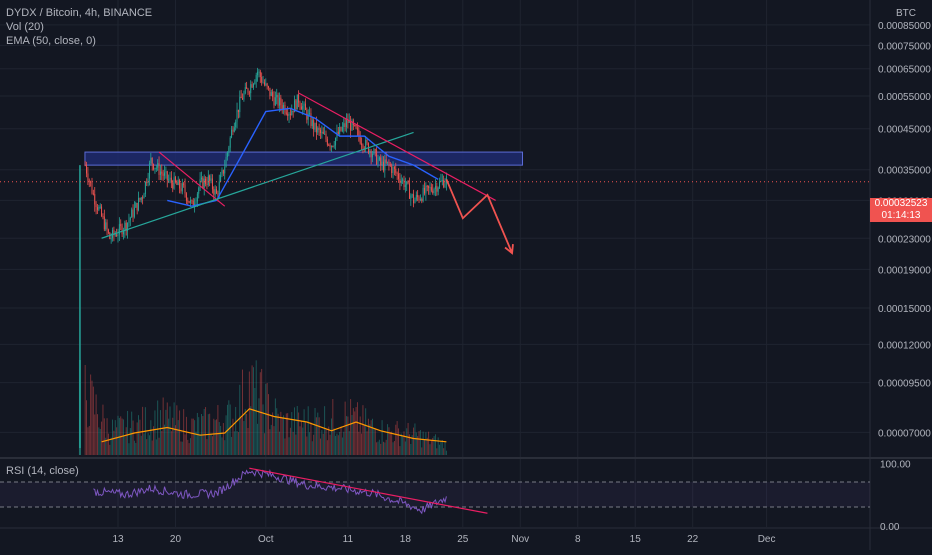 The height and width of the screenshot is (555, 932). I want to click on ema-indicator-label: EMA (50, close, 0), so click(51, 41).